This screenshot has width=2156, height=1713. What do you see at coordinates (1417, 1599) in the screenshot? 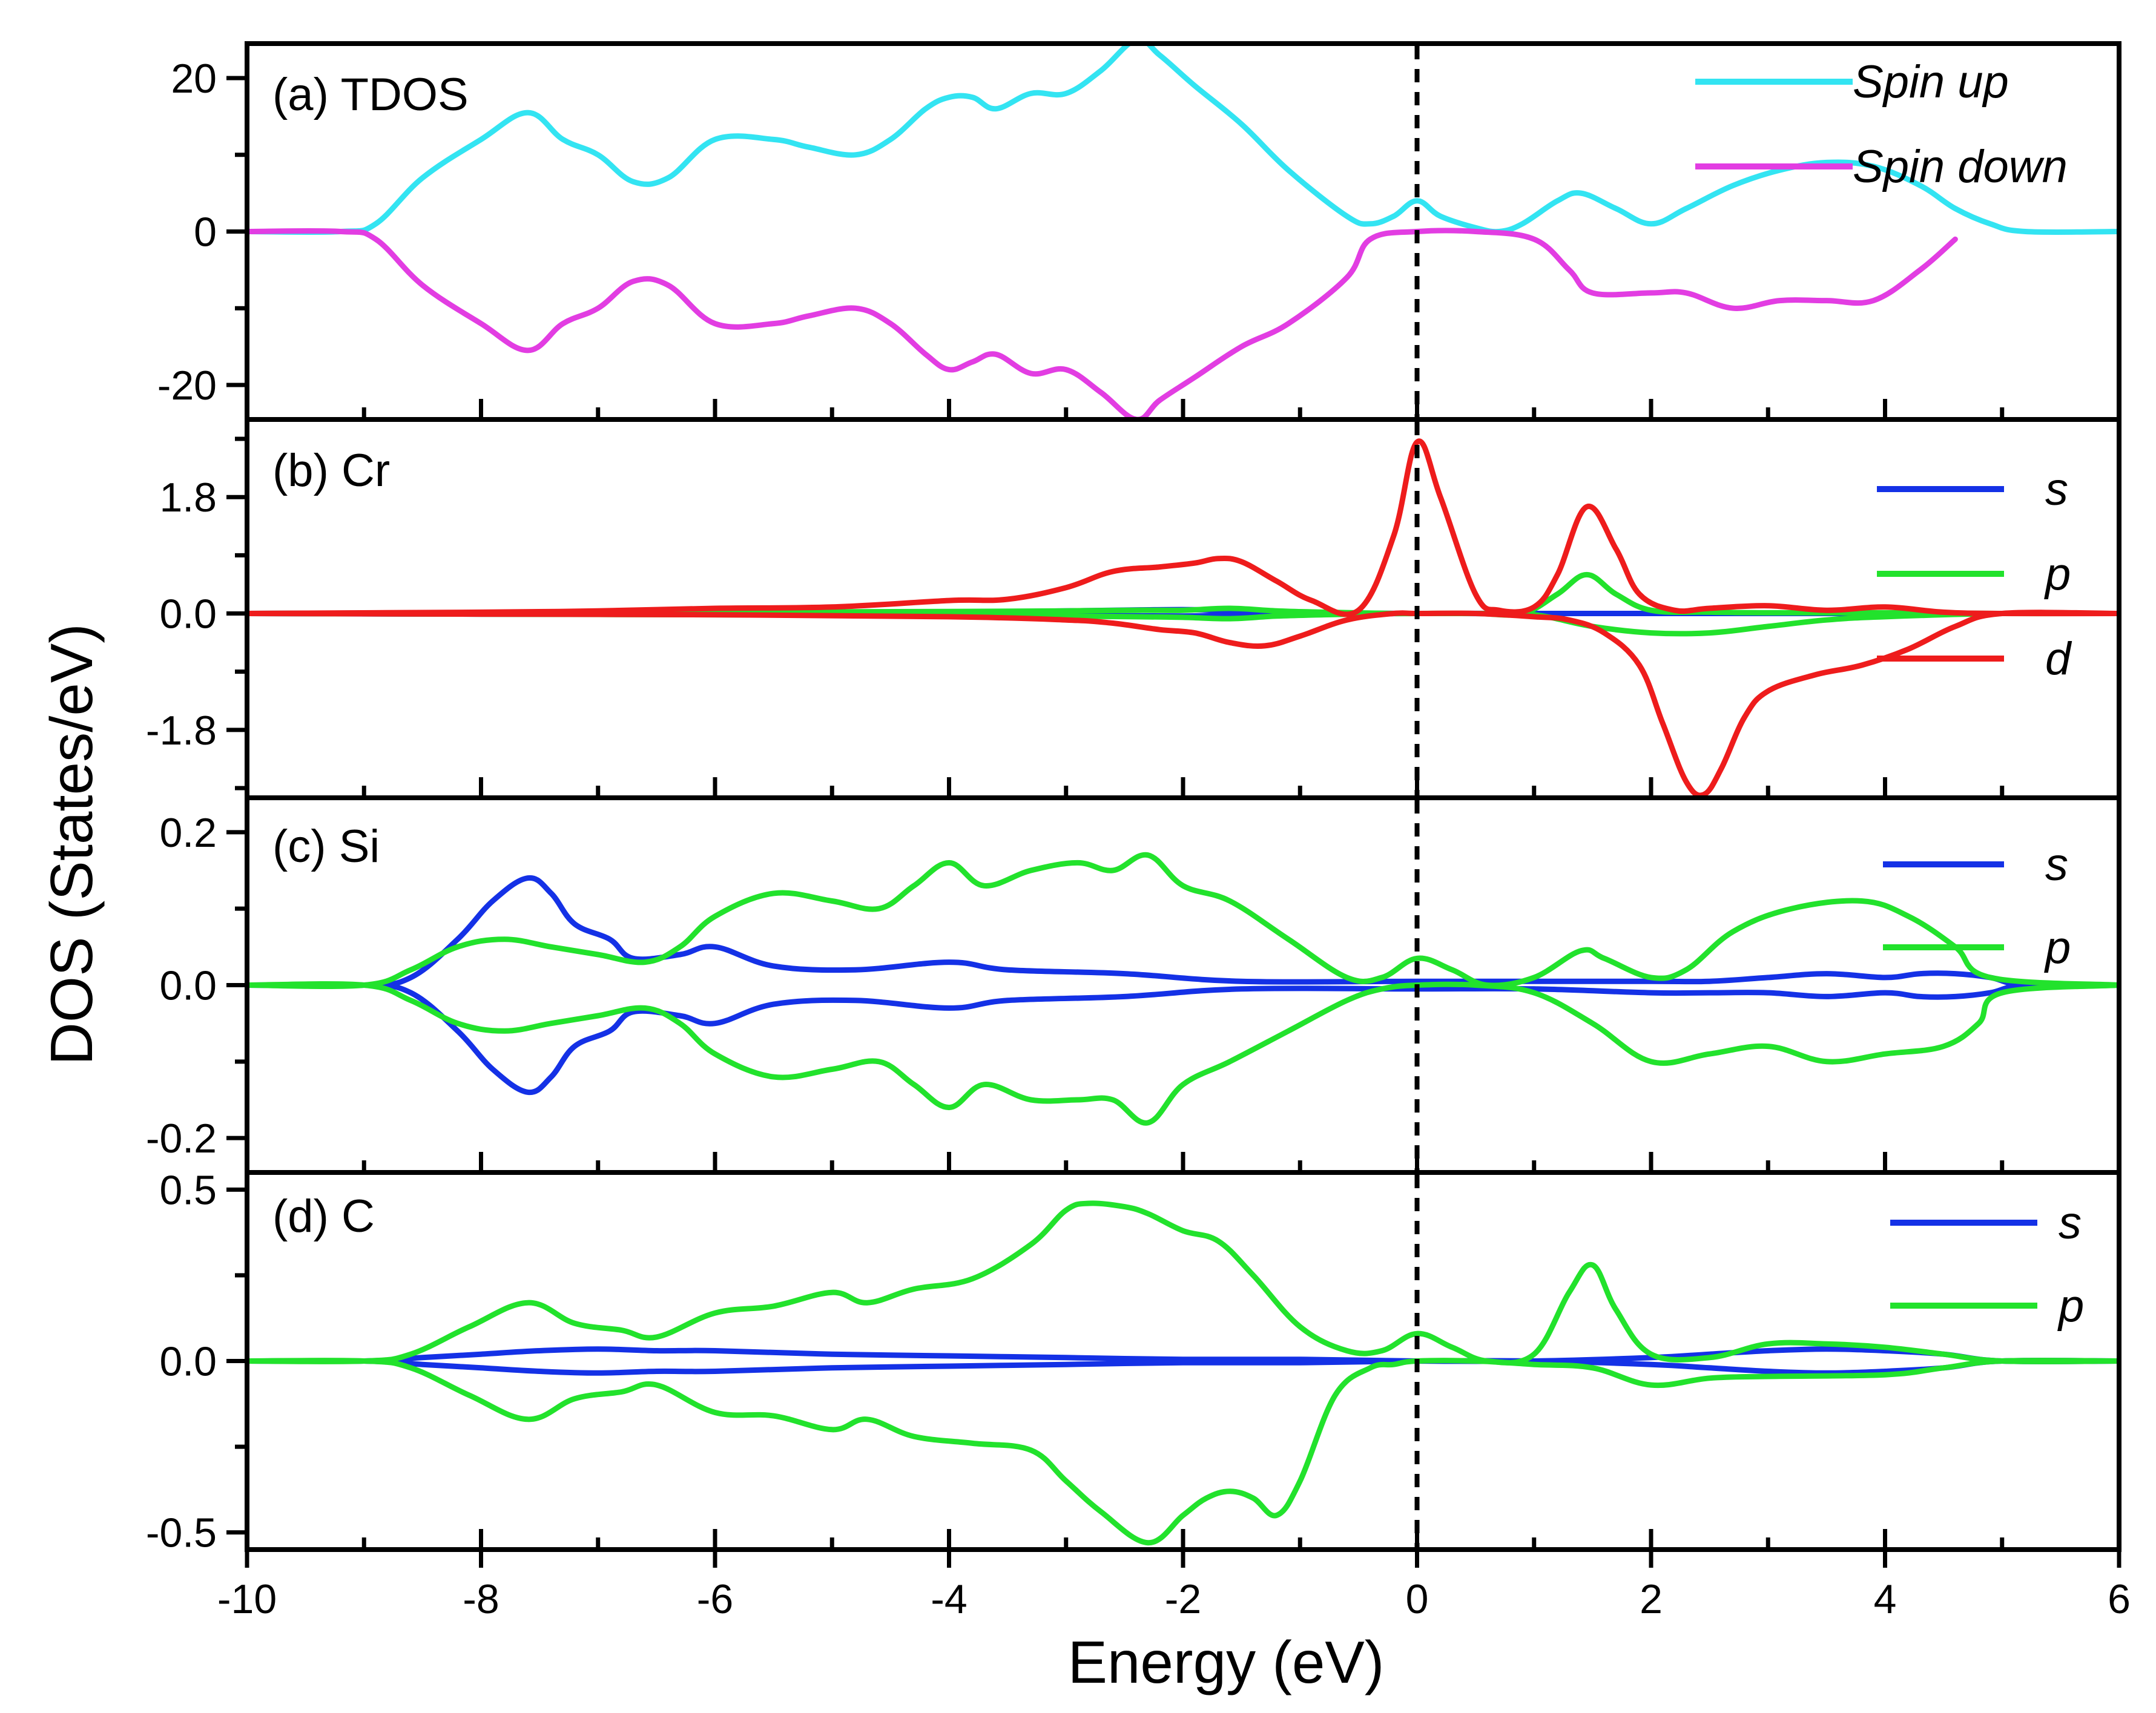
I see `x-tick-label: 0` at bounding box center [1417, 1599].